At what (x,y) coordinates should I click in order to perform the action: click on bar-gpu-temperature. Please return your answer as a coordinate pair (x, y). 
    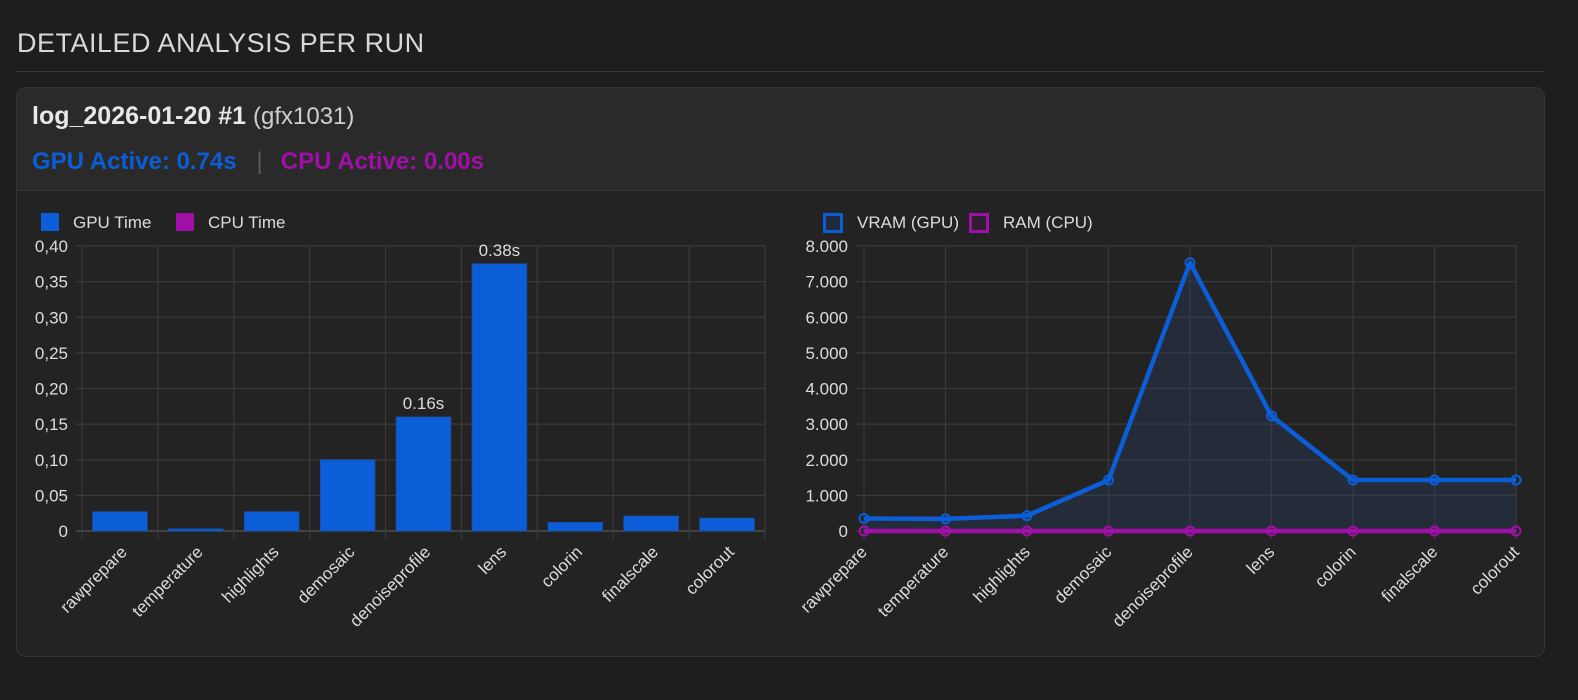
    Looking at the image, I should click on (196, 530).